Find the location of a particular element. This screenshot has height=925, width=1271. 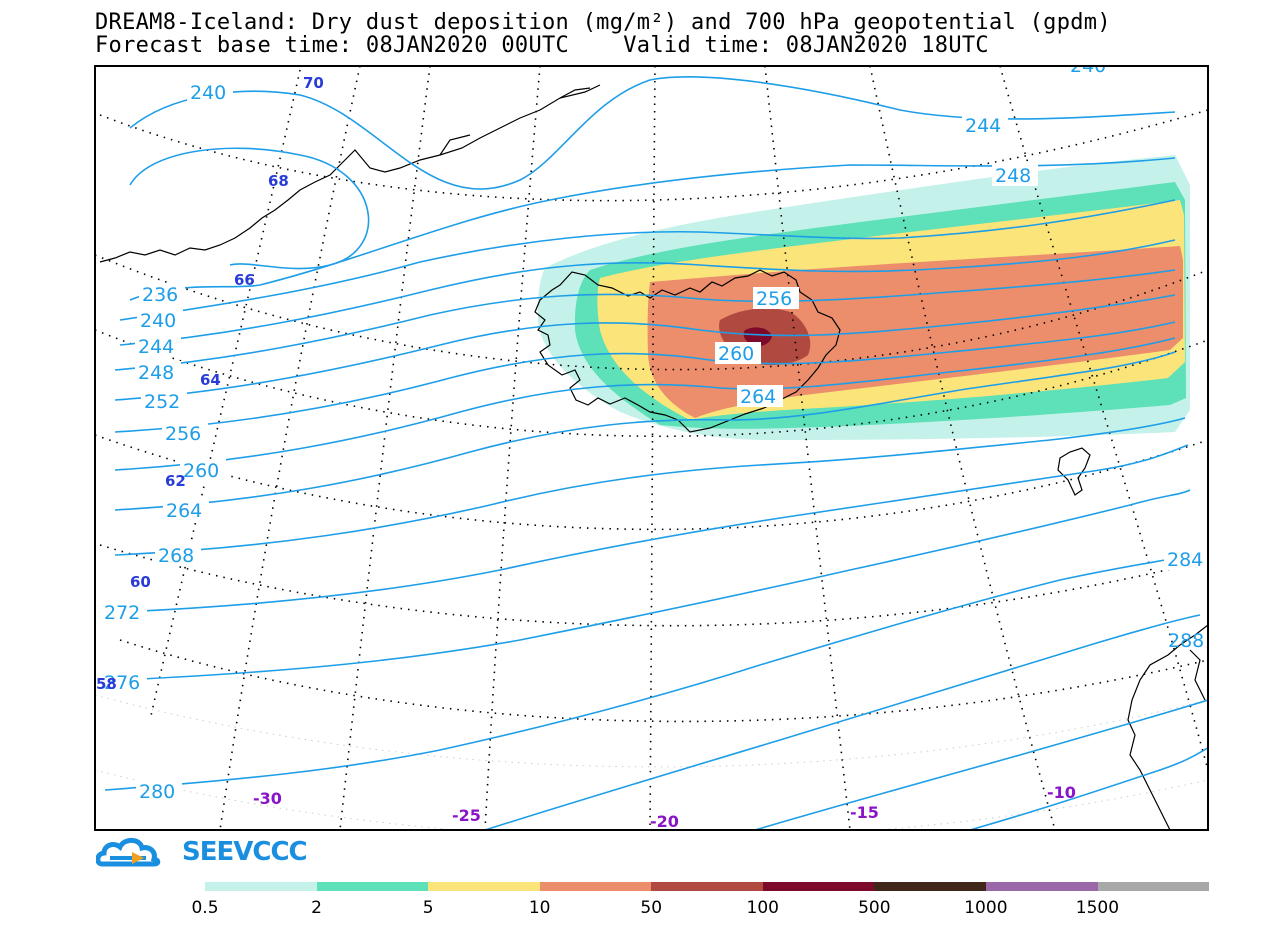

lat-label: 70 is located at coordinates (313, 83).